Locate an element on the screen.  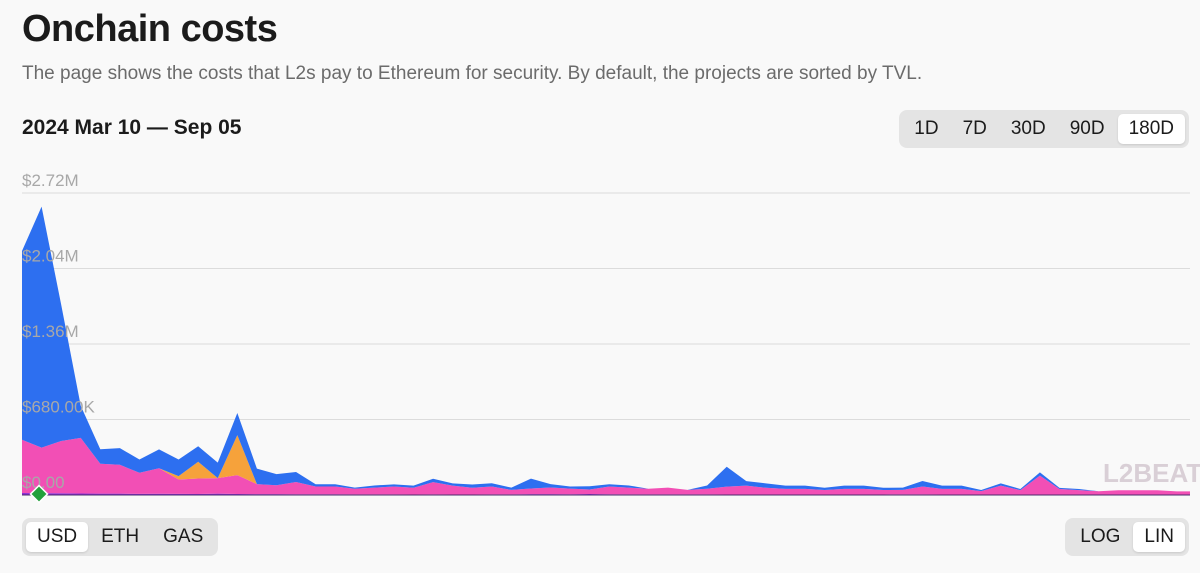
scale-selector: LOG LIN is located at coordinates (1127, 537).